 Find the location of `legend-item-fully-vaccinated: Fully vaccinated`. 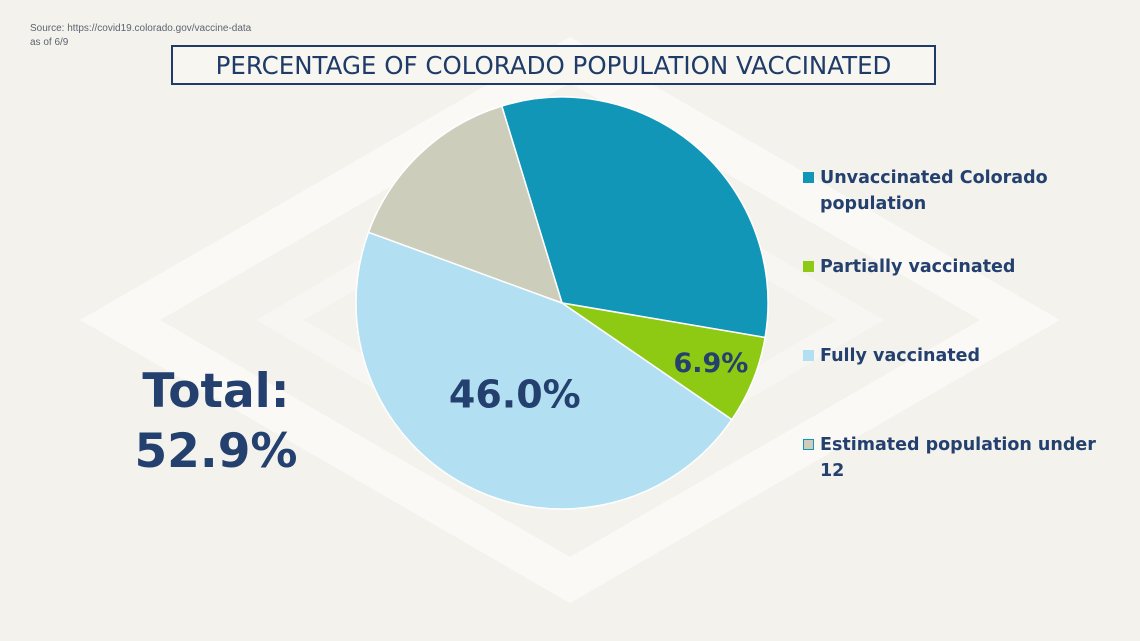

legend-item-fully-vaccinated: Fully vaccinated is located at coordinates (956, 356).